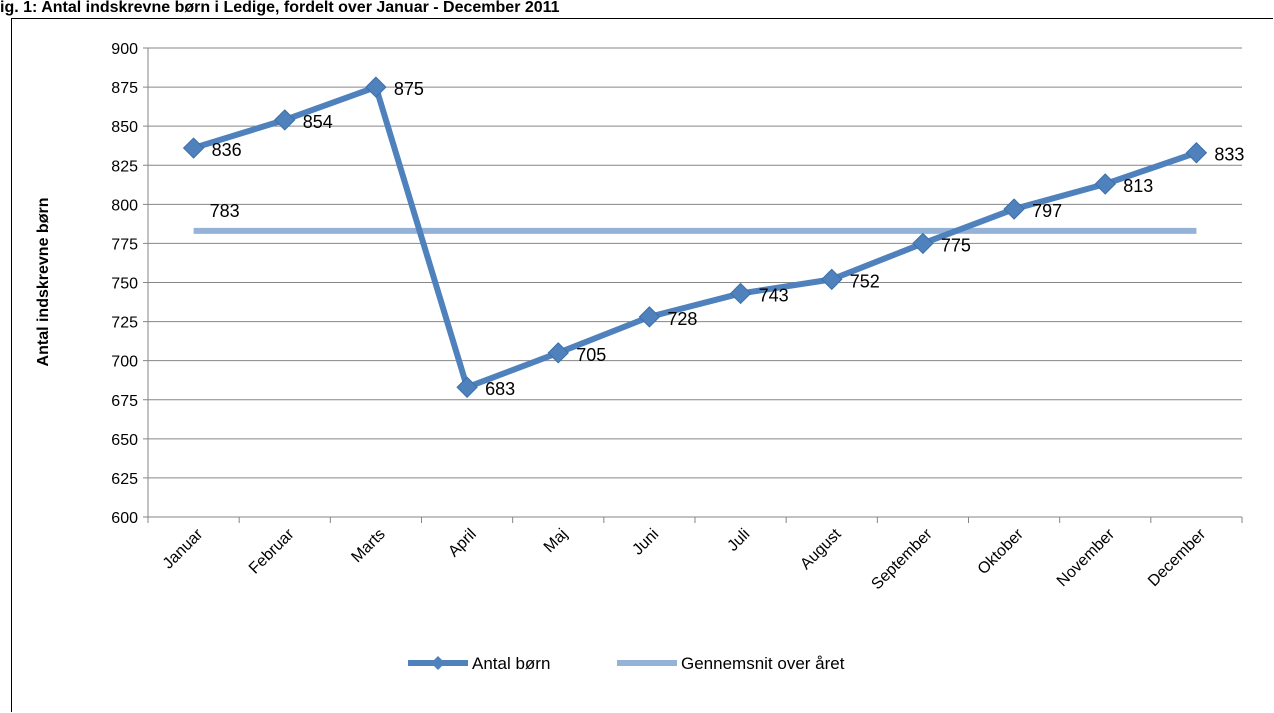 The width and height of the screenshot is (1274, 713). I want to click on y-tick-label: 800, so click(124, 205).